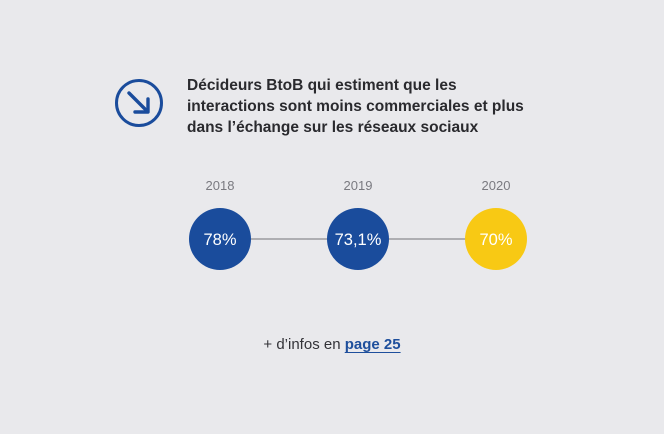 This screenshot has height=434, width=664. I want to click on page-link: page 25, so click(372, 344).